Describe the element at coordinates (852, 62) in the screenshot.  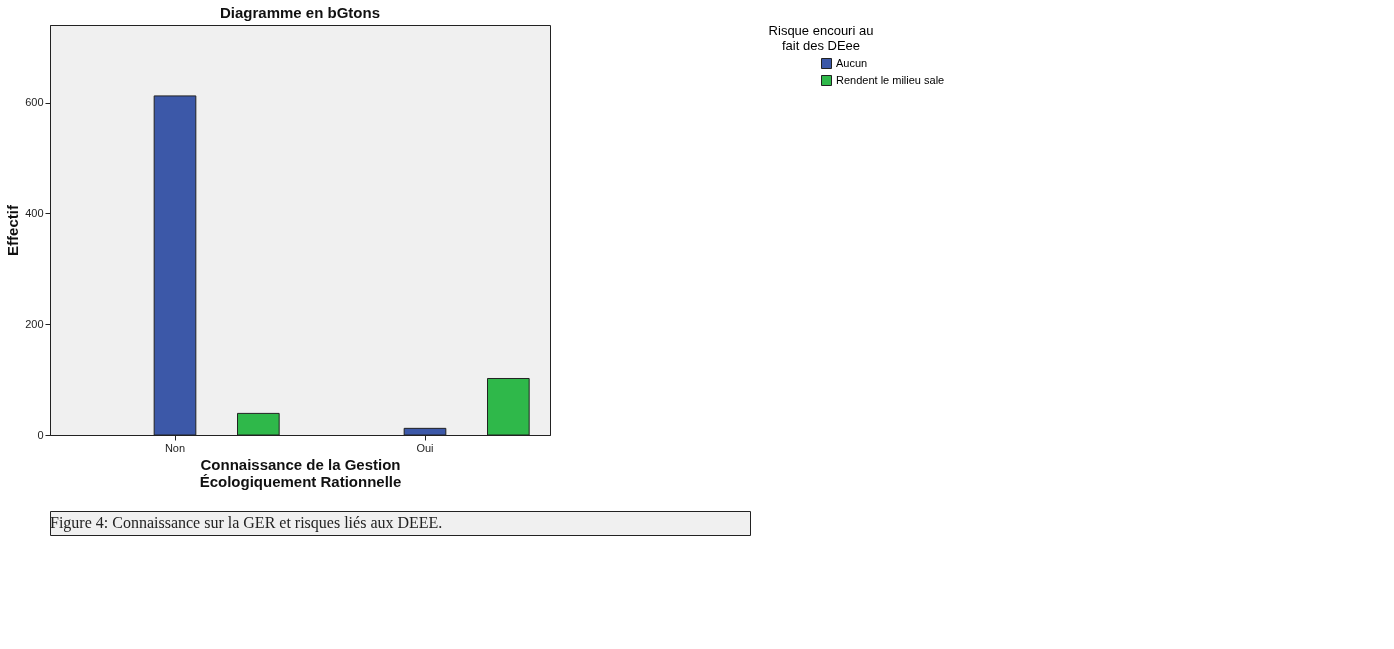
I see `legend-label: Aucun` at that location.